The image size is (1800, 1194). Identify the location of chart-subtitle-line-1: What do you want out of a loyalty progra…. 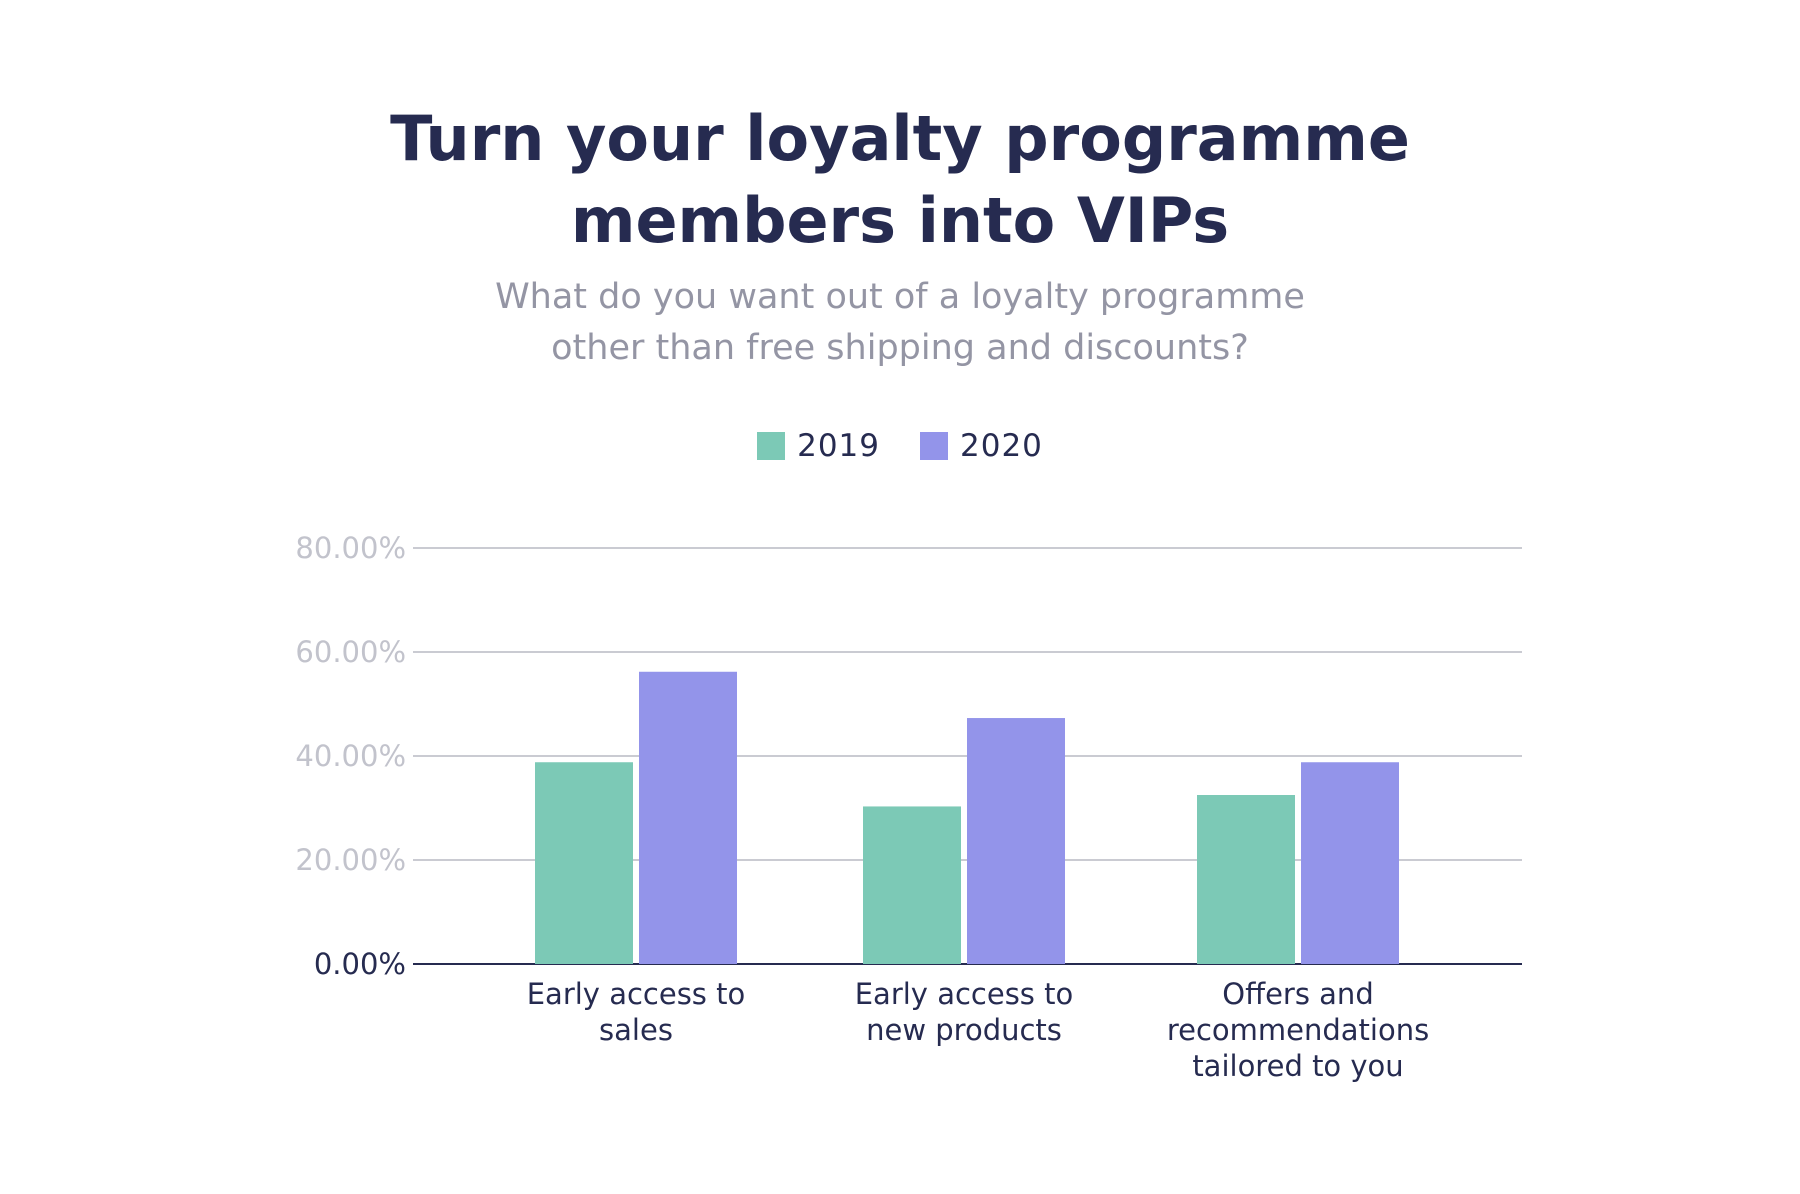
(900, 297).